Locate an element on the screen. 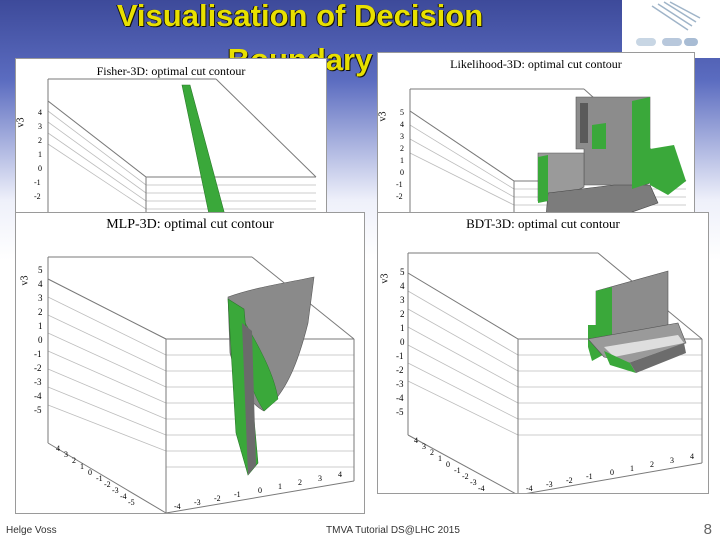 Image resolution: width=720 pixels, height=540 pixels. logo is located at coordinates (671, 29).